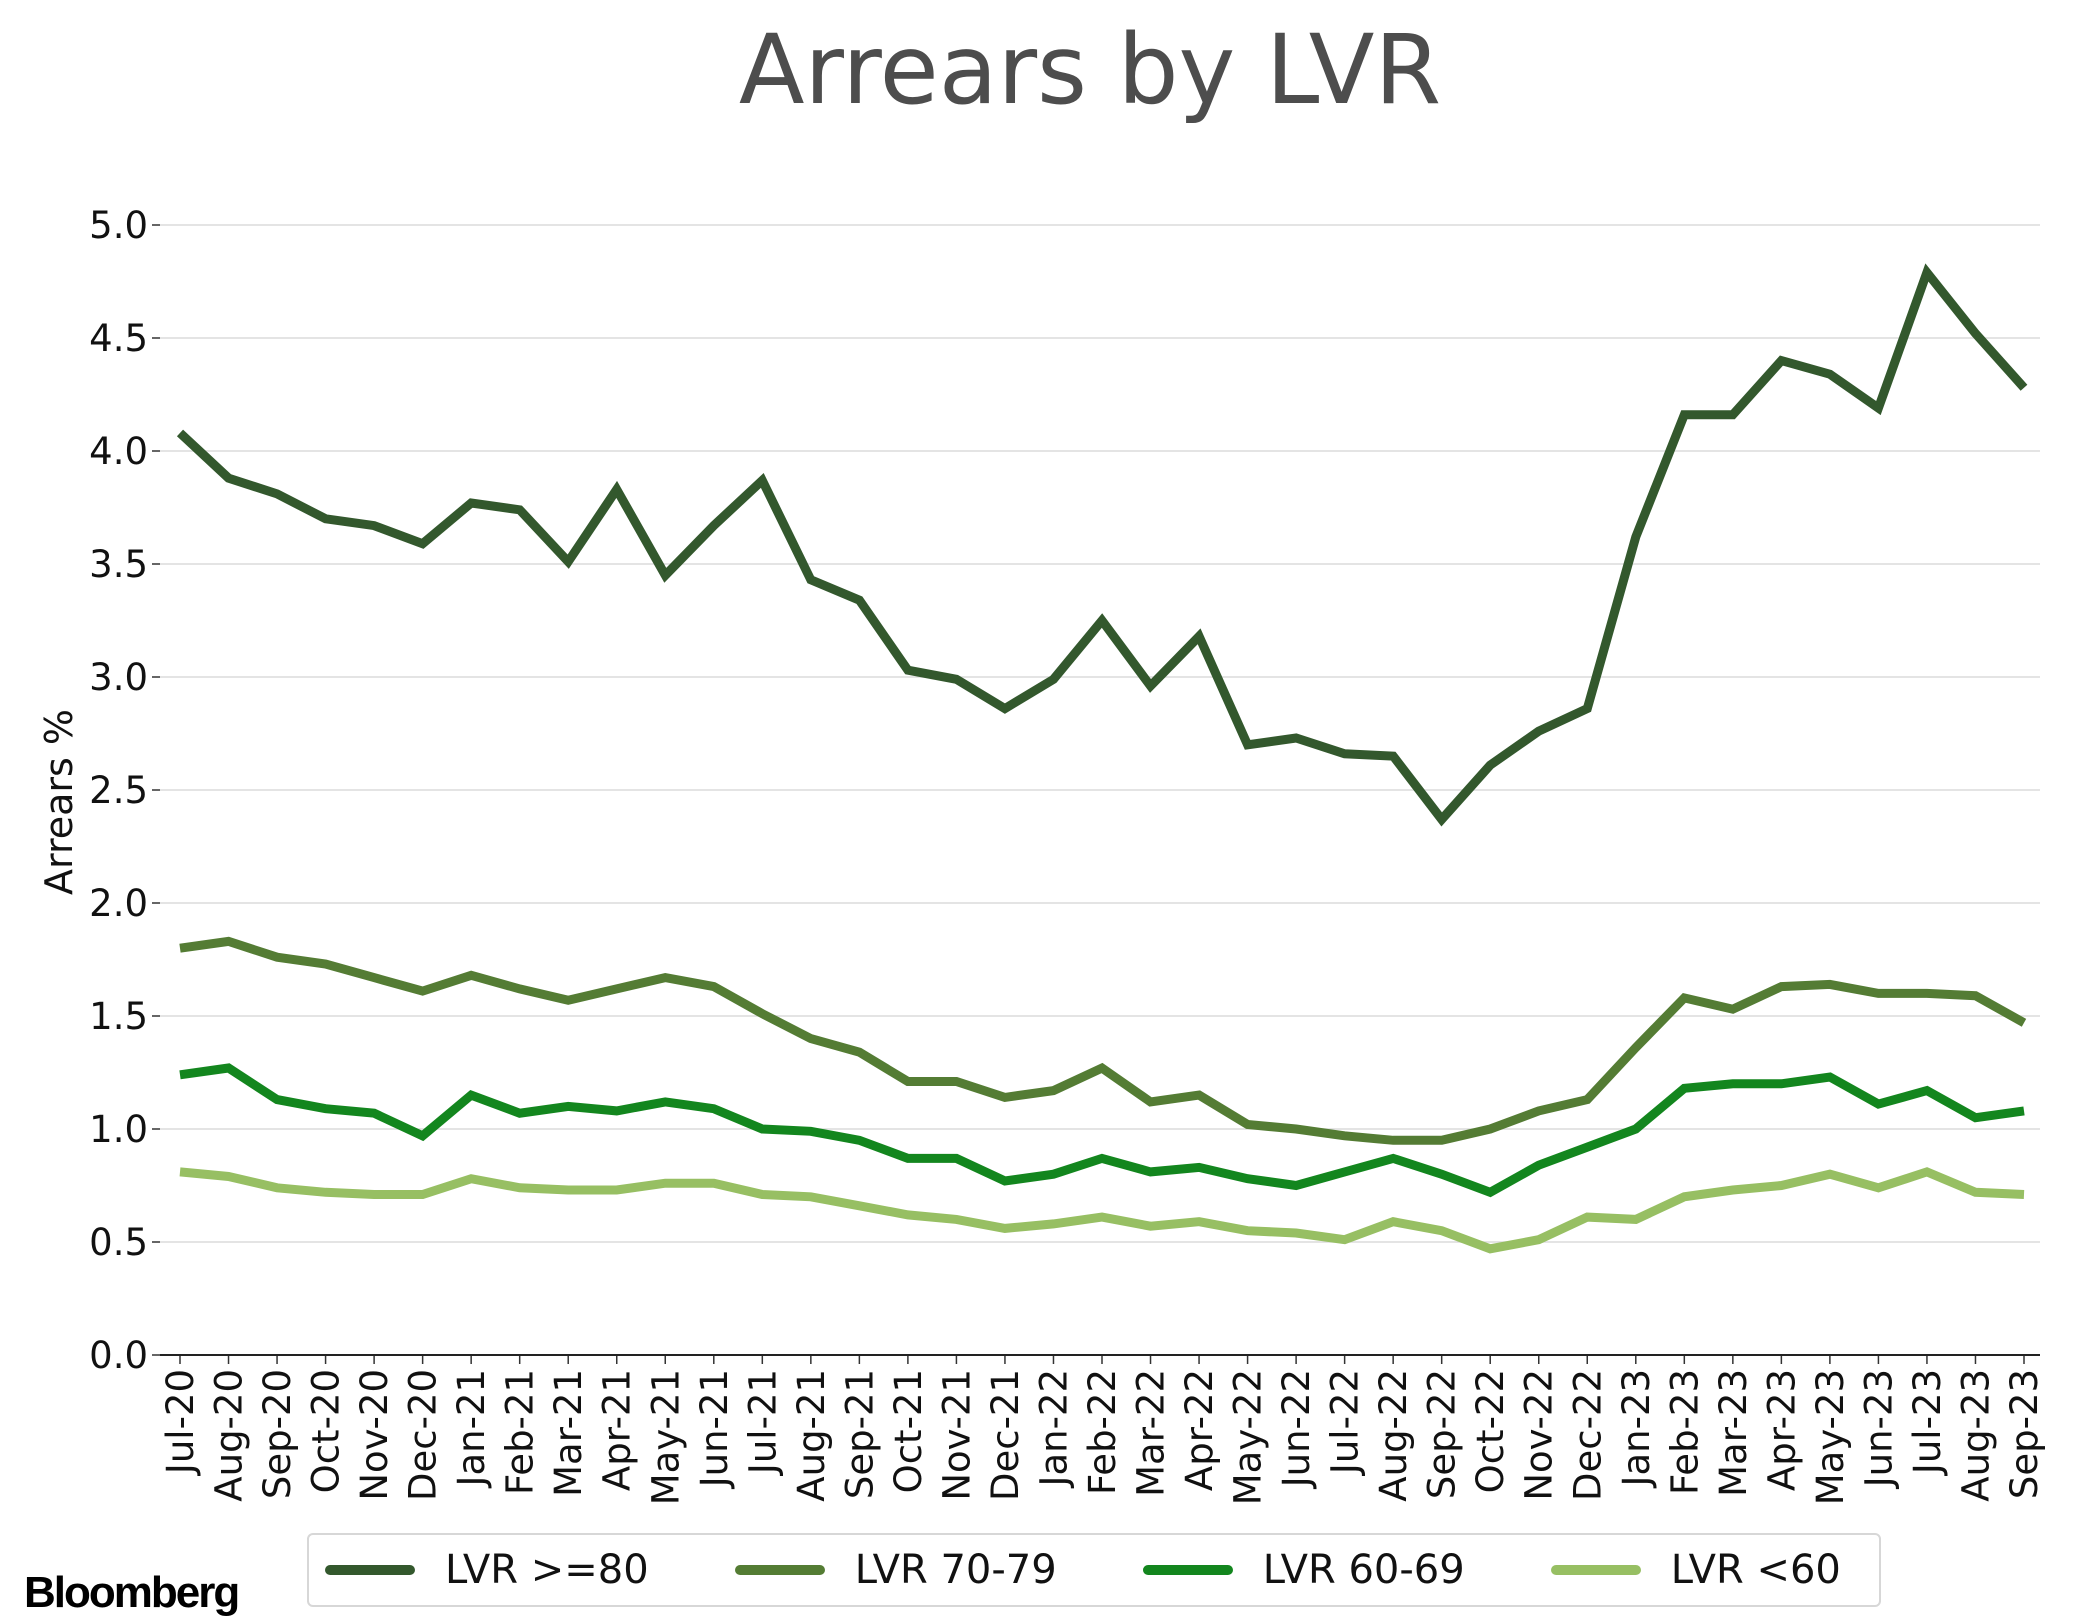 This screenshot has height=1618, width=2094. Describe the element at coordinates (59, 802) in the screenshot. I see `y-axis-label: Arrears %` at that location.